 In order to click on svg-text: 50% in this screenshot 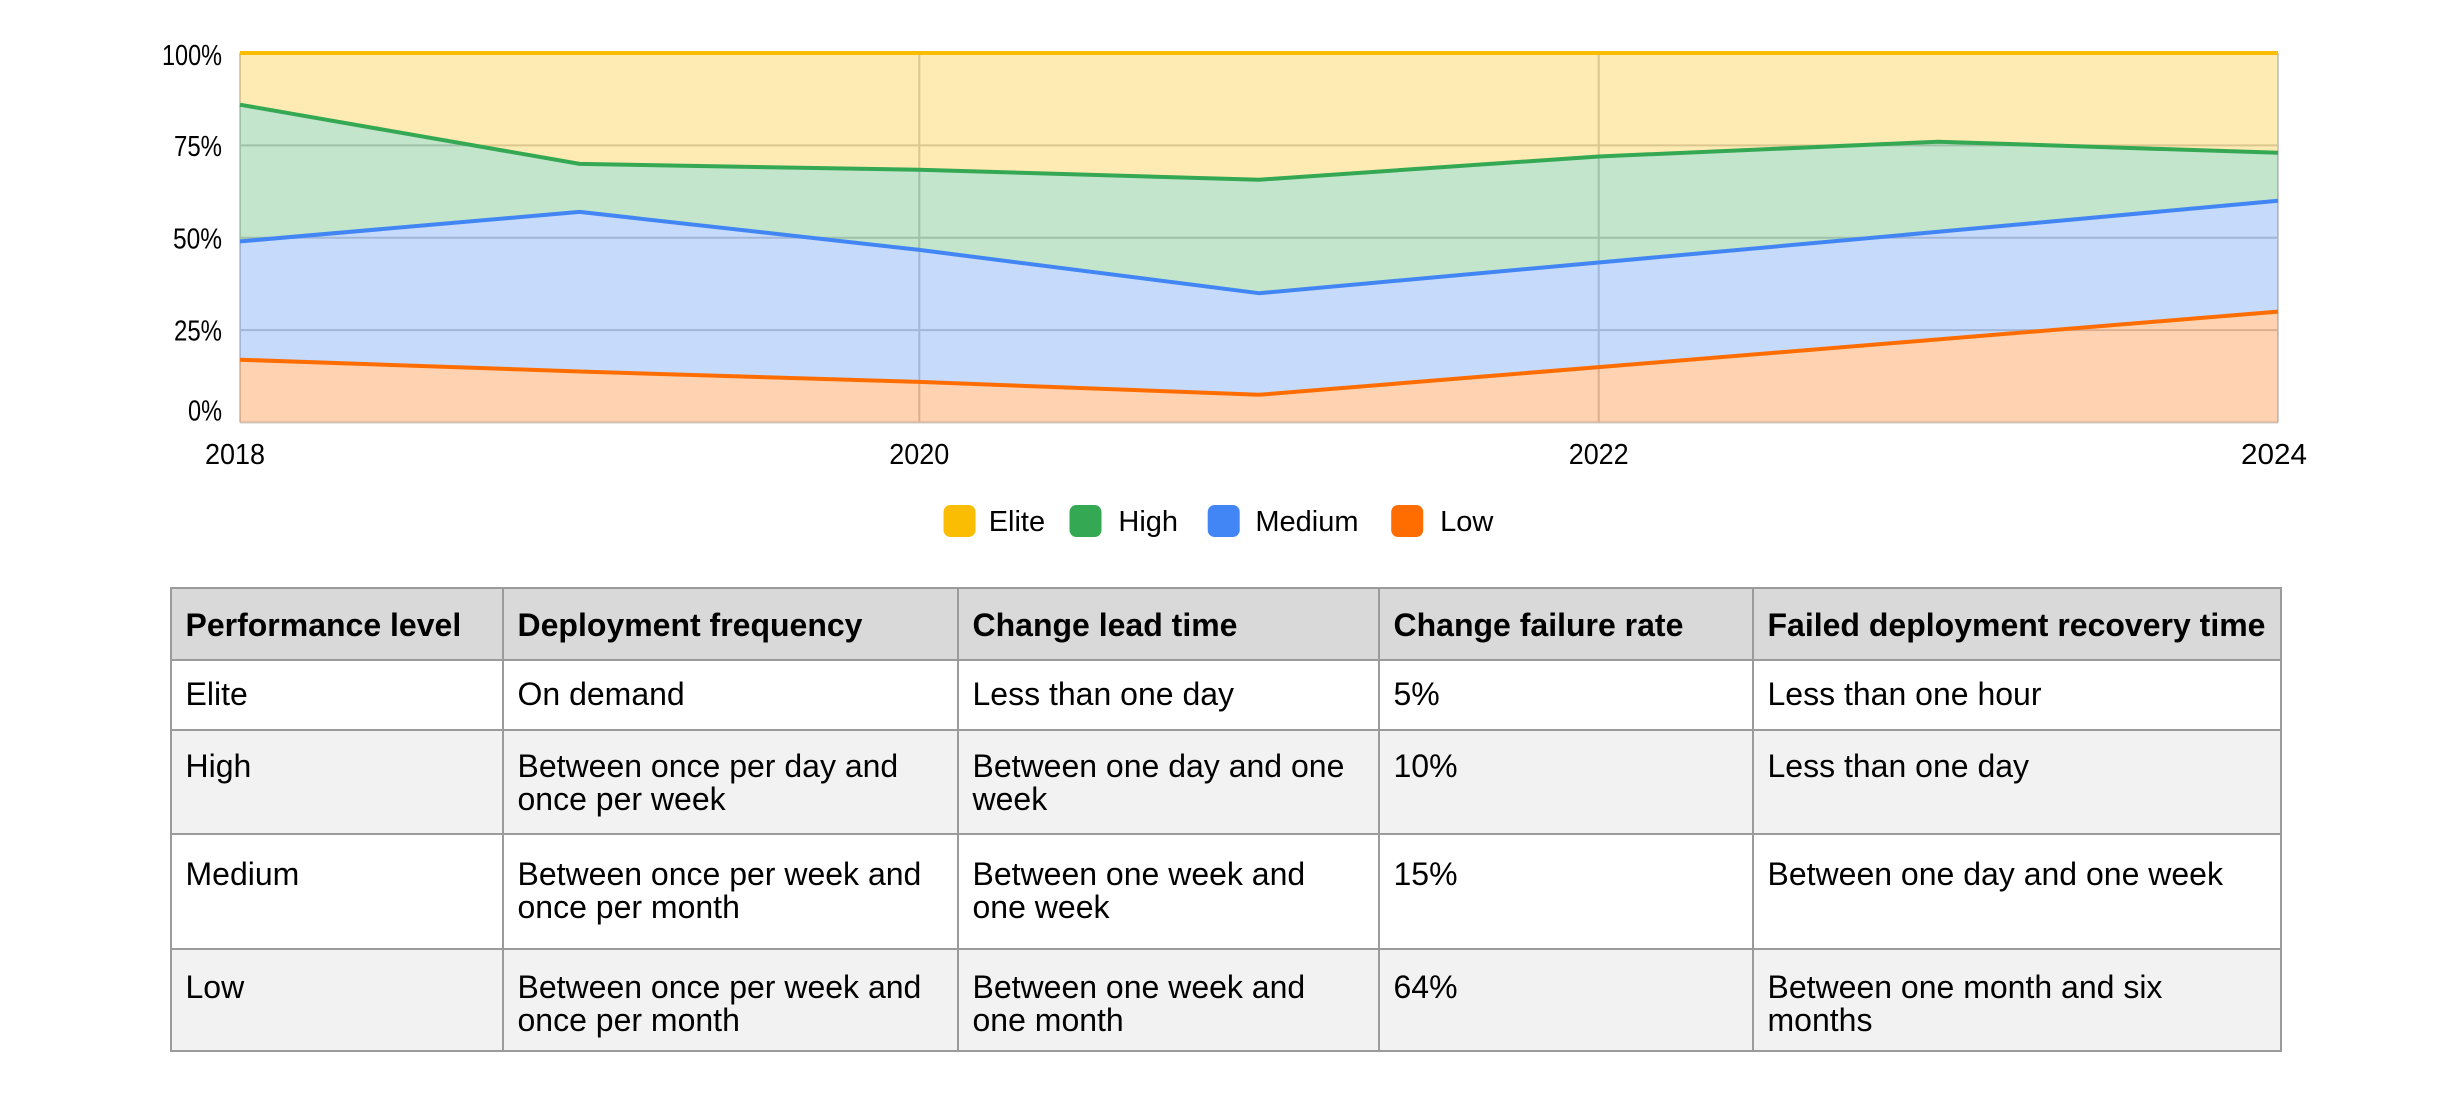, I will do `click(197, 239)`.